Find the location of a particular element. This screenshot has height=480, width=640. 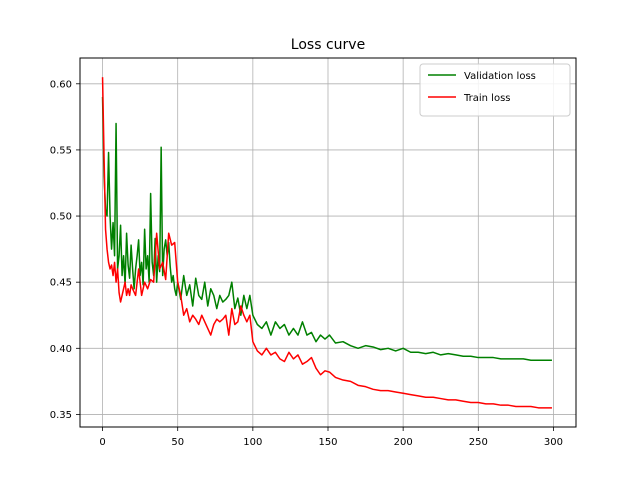

y-tick-label: 0.45 is located at coordinates (61, 283).